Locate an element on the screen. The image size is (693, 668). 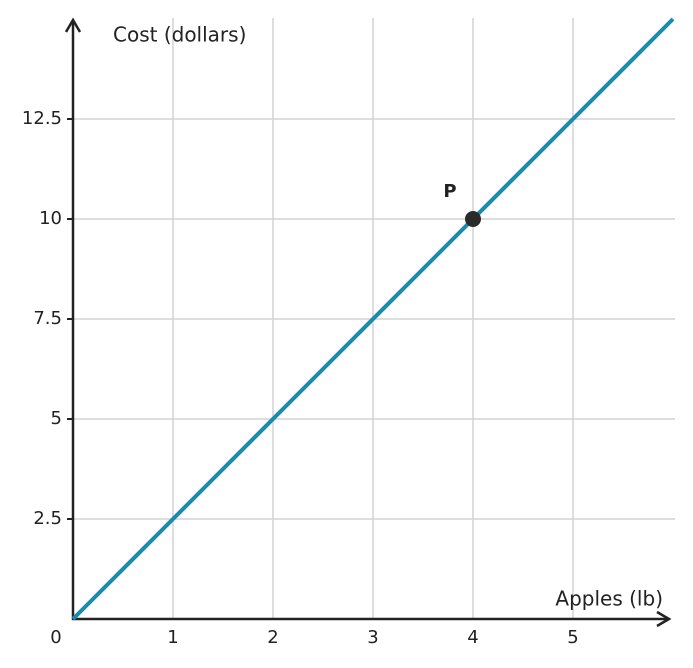
y-axis-label: Cost (dollars) is located at coordinates (179, 35).